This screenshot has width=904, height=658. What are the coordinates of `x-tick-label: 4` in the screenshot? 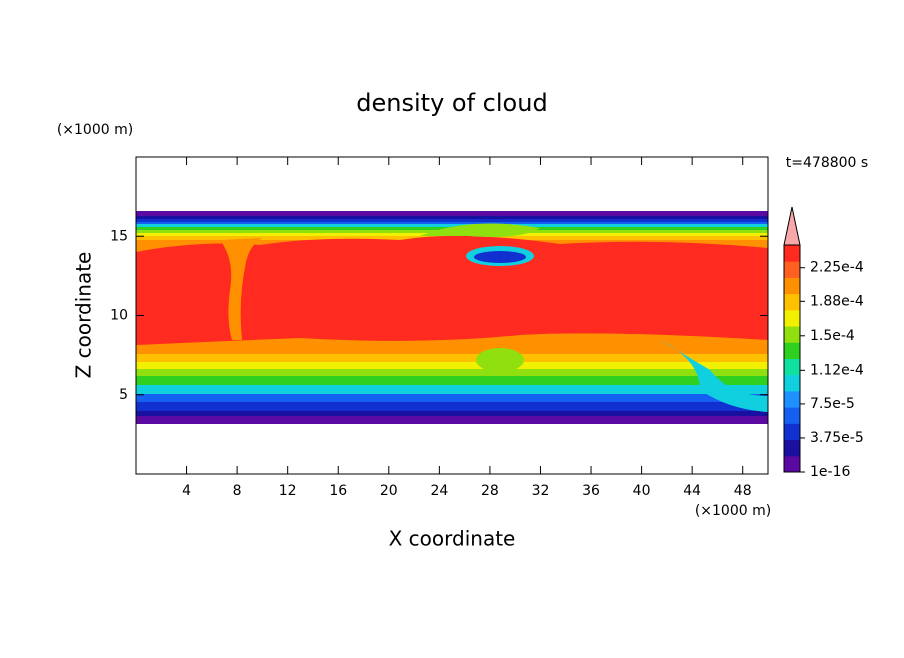 It's located at (186, 491).